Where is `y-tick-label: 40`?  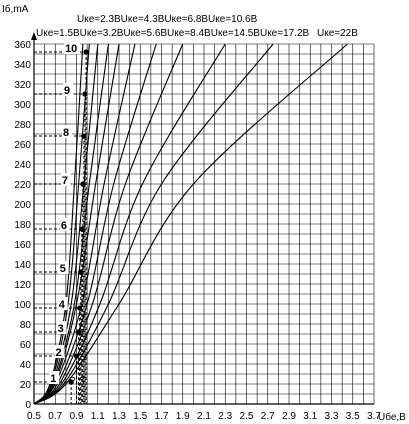
y-tick-label: 40 is located at coordinates (26, 365).